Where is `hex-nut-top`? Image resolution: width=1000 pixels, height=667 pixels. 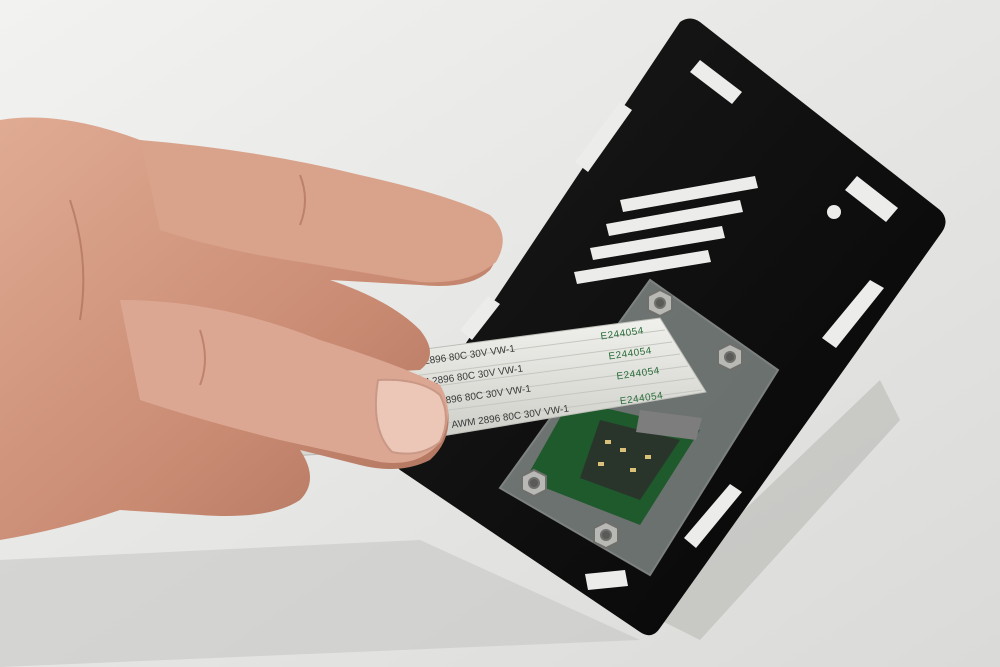
hex-nut-top is located at coordinates (660, 303).